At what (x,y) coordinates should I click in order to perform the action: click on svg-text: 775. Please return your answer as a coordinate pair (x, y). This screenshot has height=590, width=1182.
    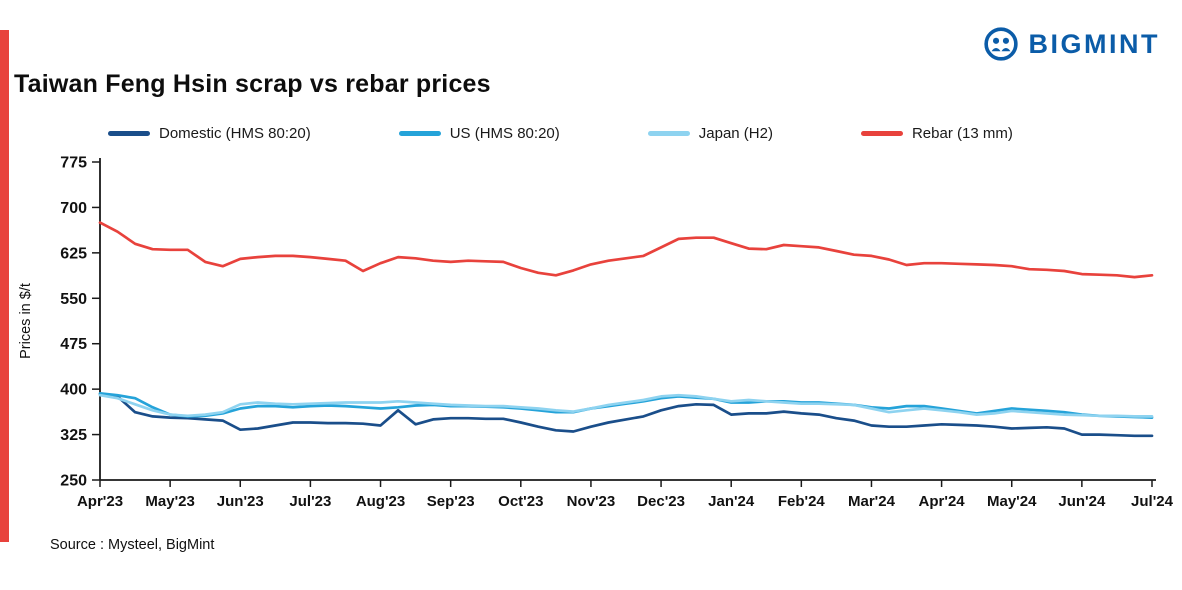
    Looking at the image, I should click on (73, 163).